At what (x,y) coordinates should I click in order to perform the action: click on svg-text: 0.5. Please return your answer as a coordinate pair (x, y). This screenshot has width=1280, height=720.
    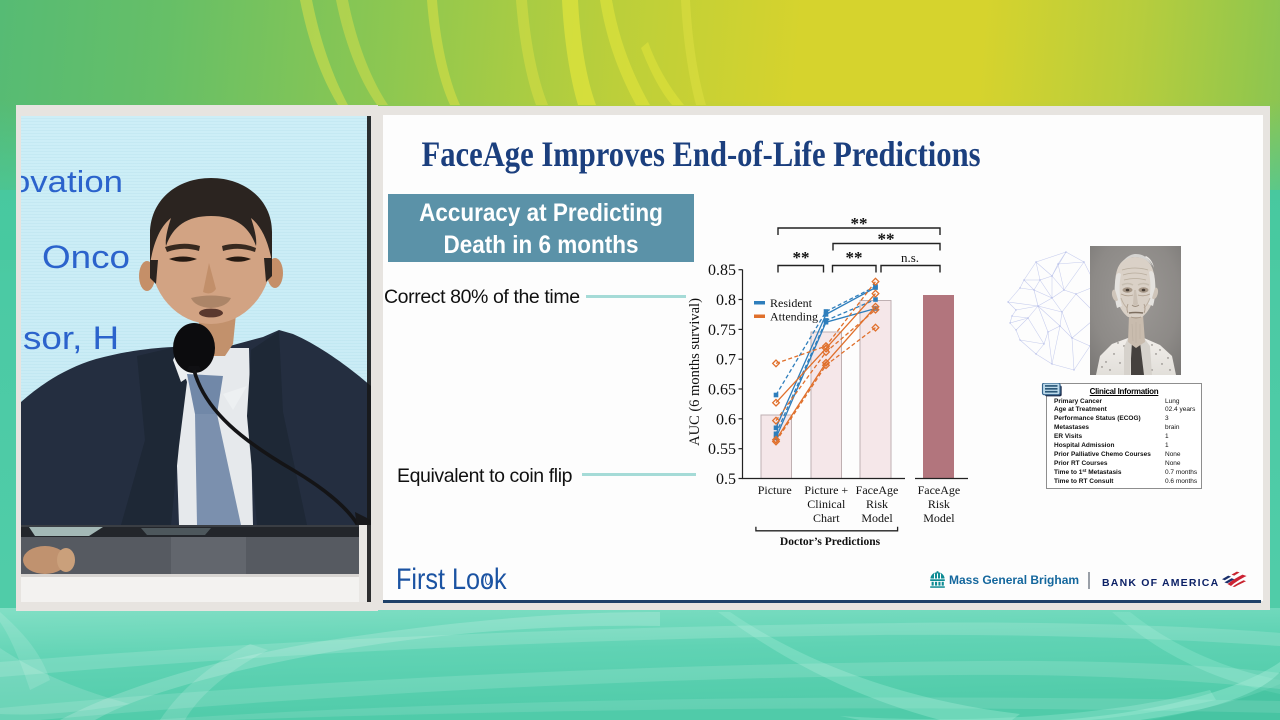
    Looking at the image, I should click on (726, 479).